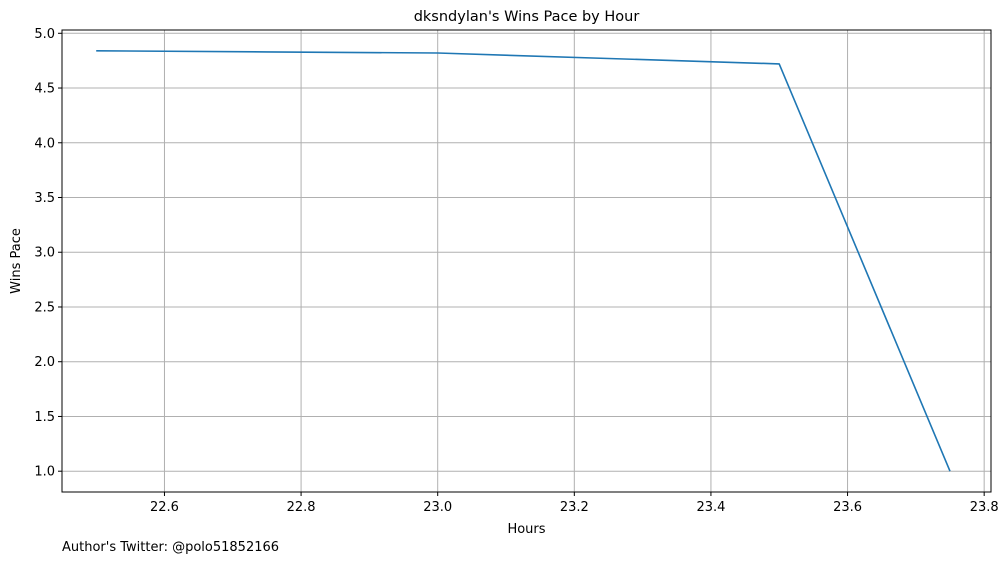  What do you see at coordinates (44, 307) in the screenshot?
I see `y-tick-label: 2.5` at bounding box center [44, 307].